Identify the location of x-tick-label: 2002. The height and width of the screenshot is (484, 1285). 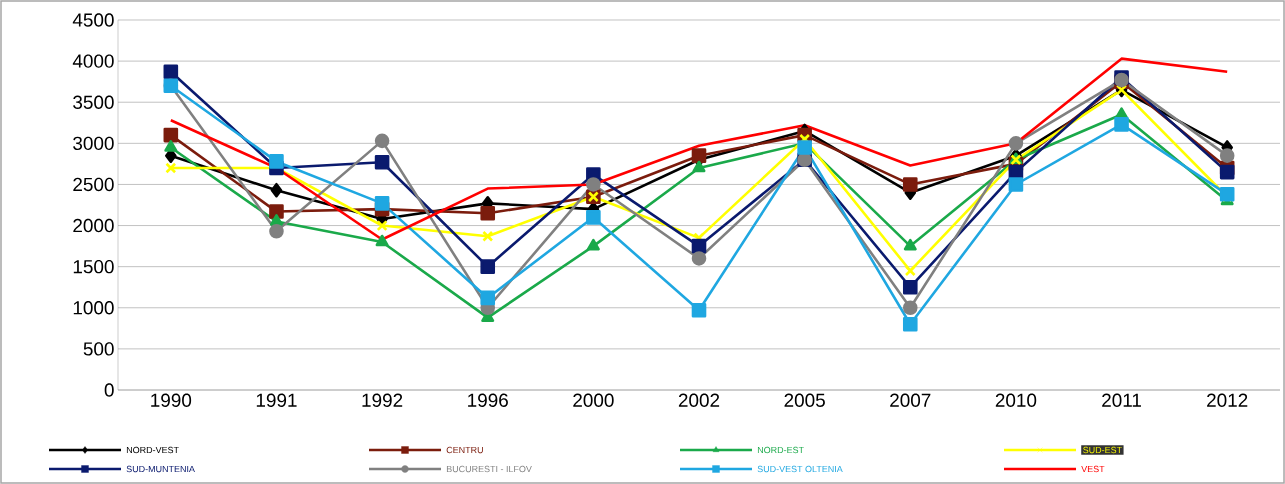
(699, 400).